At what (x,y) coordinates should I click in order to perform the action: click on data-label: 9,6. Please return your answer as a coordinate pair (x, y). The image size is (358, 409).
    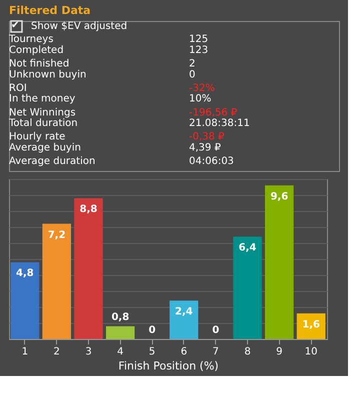
    Looking at the image, I should click on (279, 196).